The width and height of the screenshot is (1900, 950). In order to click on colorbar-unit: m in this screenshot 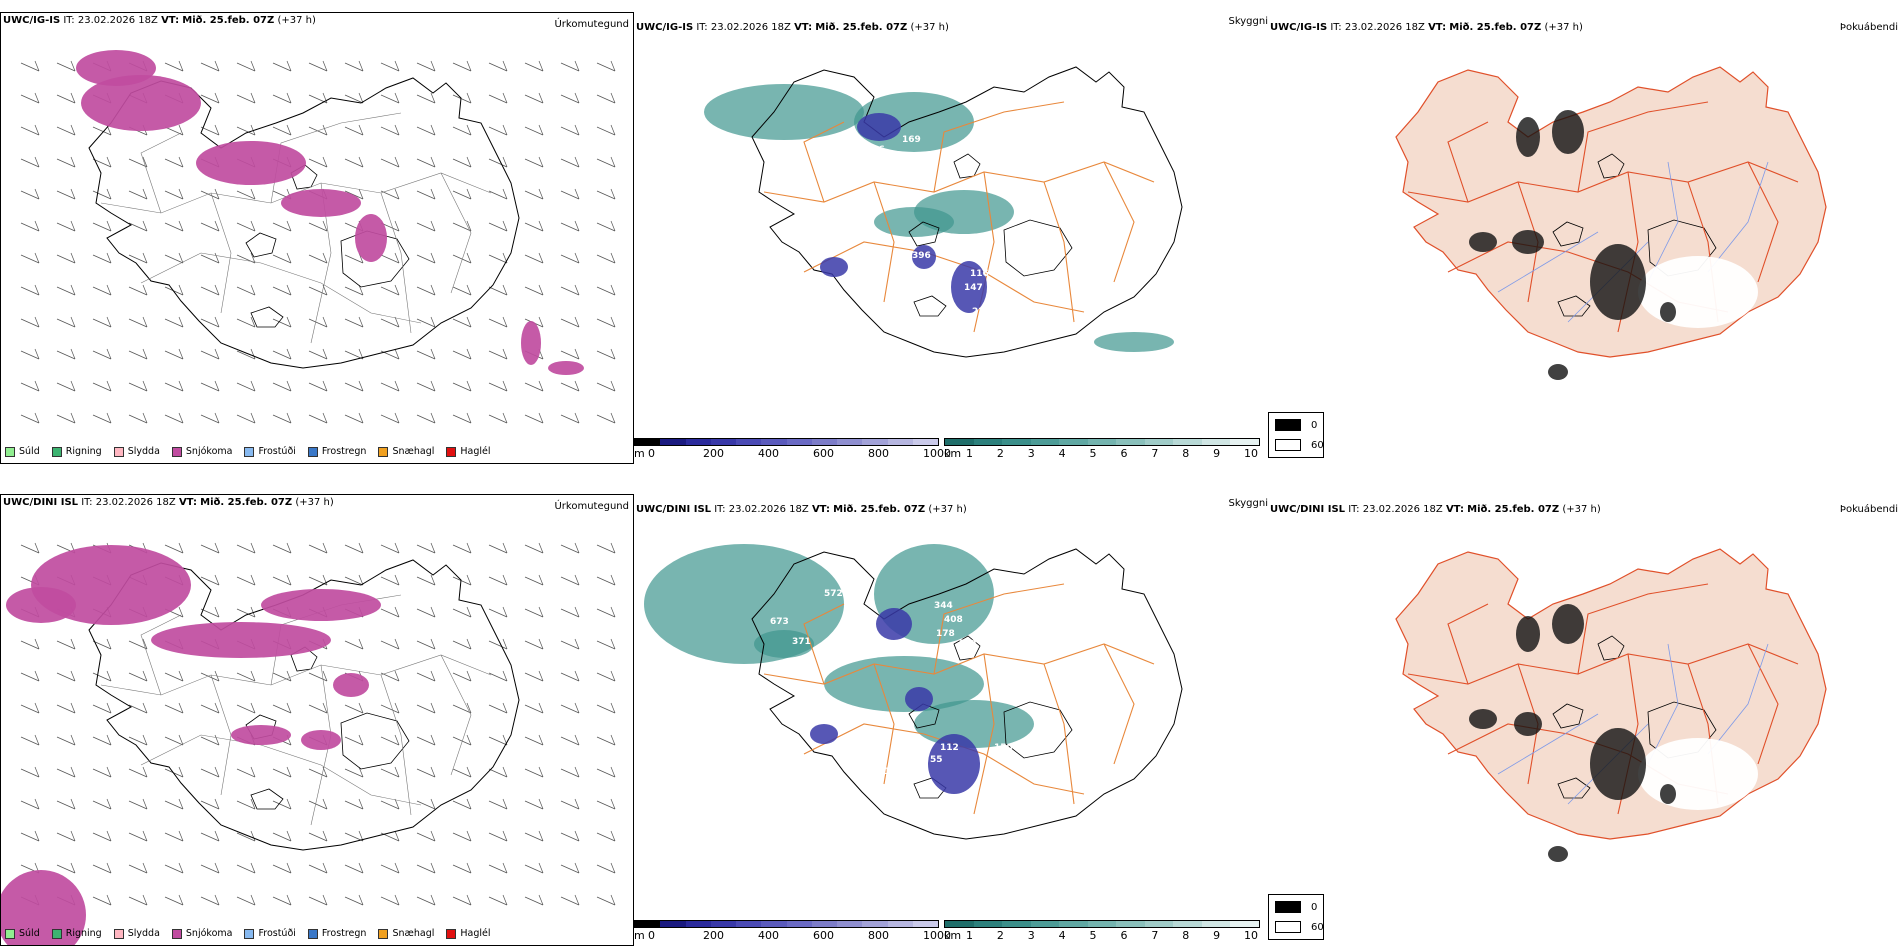, I will do `click(639, 453)`.